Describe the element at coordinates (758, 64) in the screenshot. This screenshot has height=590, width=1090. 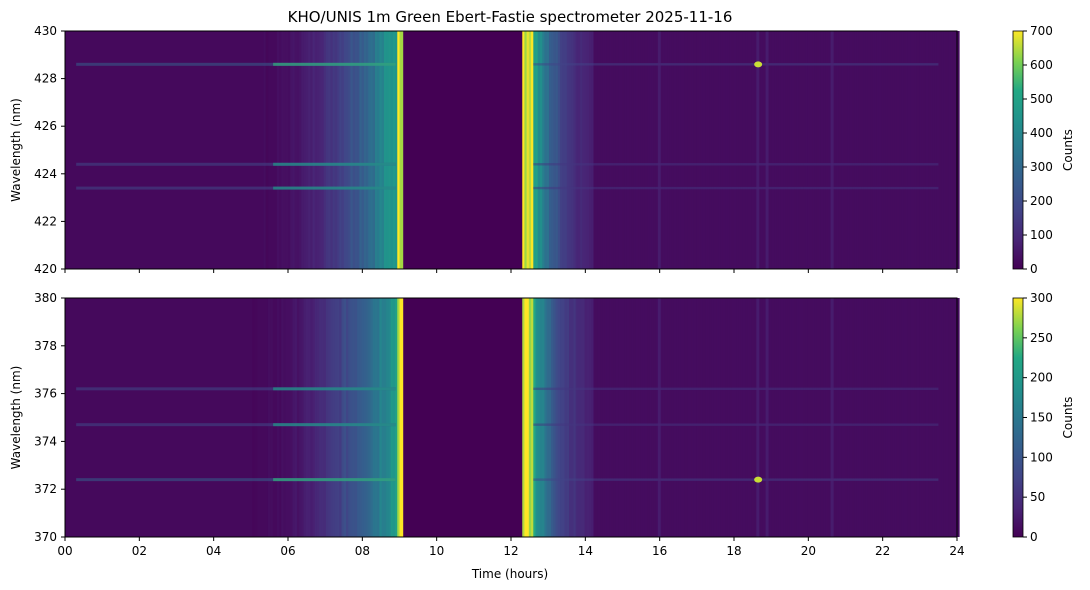
I see `bright-spot` at that location.